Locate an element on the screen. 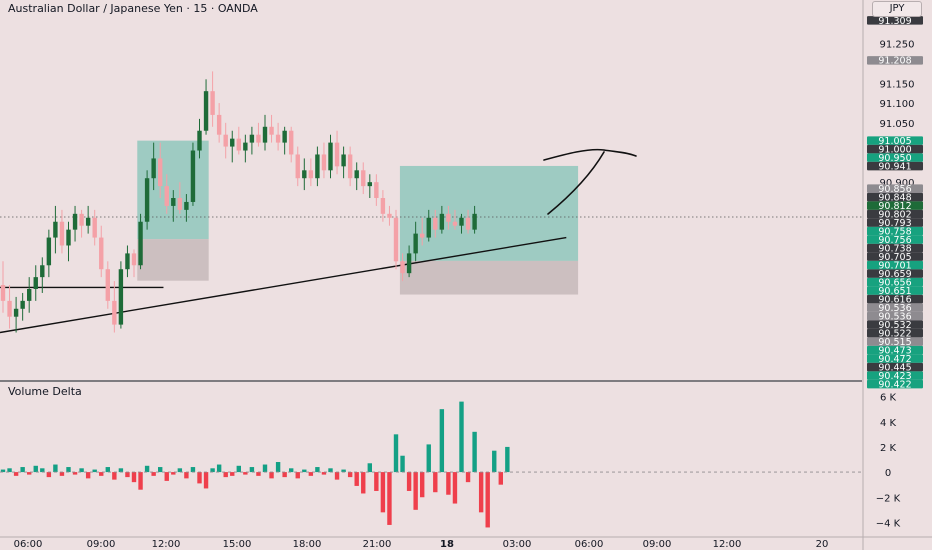 This screenshot has height=550, width=932. position-1-stop-zone is located at coordinates (173, 260).